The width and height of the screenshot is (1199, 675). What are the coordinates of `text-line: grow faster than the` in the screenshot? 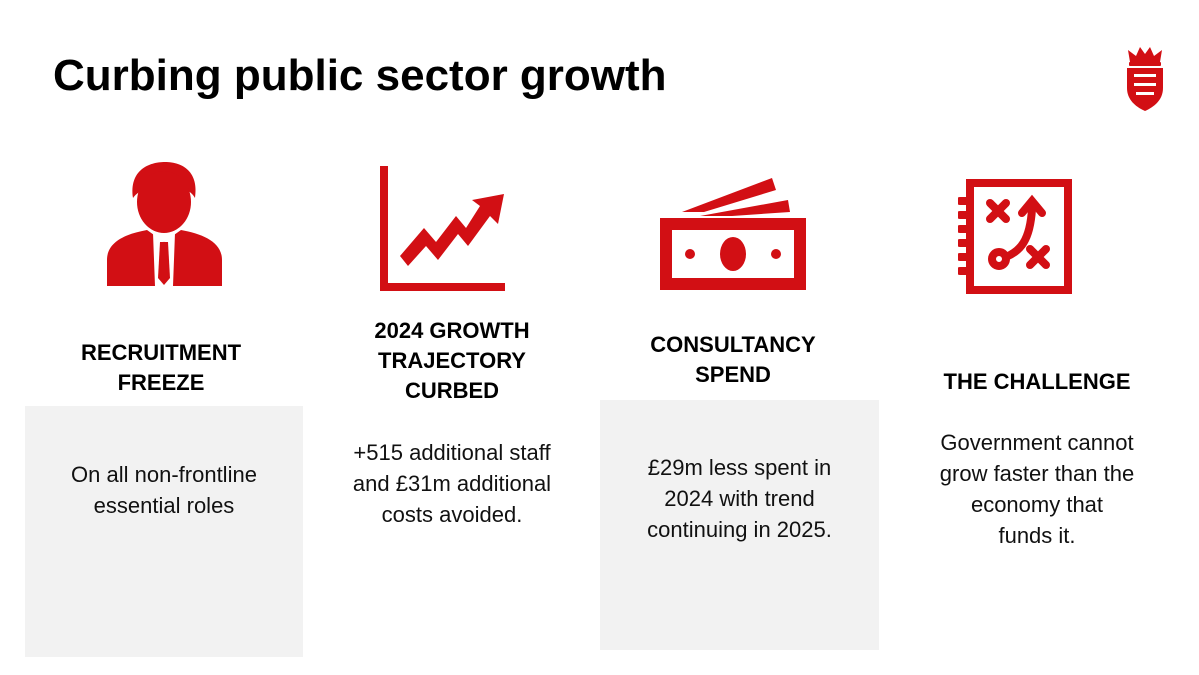 It's located at (1037, 473).